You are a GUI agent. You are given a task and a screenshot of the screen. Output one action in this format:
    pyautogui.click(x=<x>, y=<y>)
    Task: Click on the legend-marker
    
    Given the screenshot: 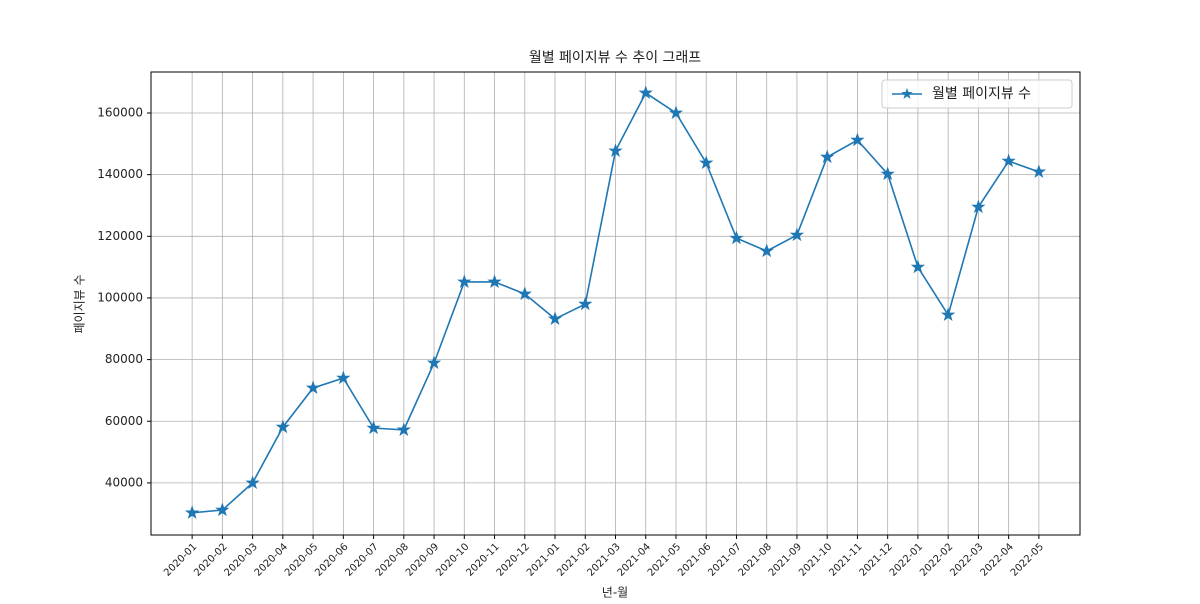 What is the action you would take?
    pyautogui.click(x=907, y=93)
    